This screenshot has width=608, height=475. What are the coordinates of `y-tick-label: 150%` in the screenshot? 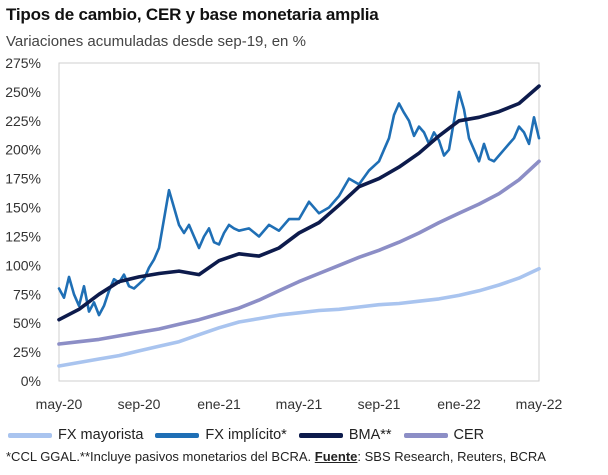 It's located at (23, 208).